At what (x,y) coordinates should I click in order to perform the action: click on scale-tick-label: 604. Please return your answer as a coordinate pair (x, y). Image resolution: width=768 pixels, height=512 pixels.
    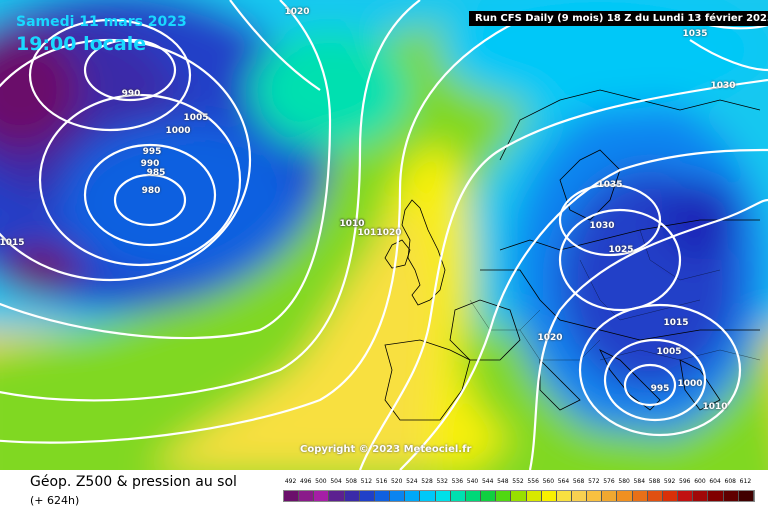
    Looking at the image, I should click on (715, 481).